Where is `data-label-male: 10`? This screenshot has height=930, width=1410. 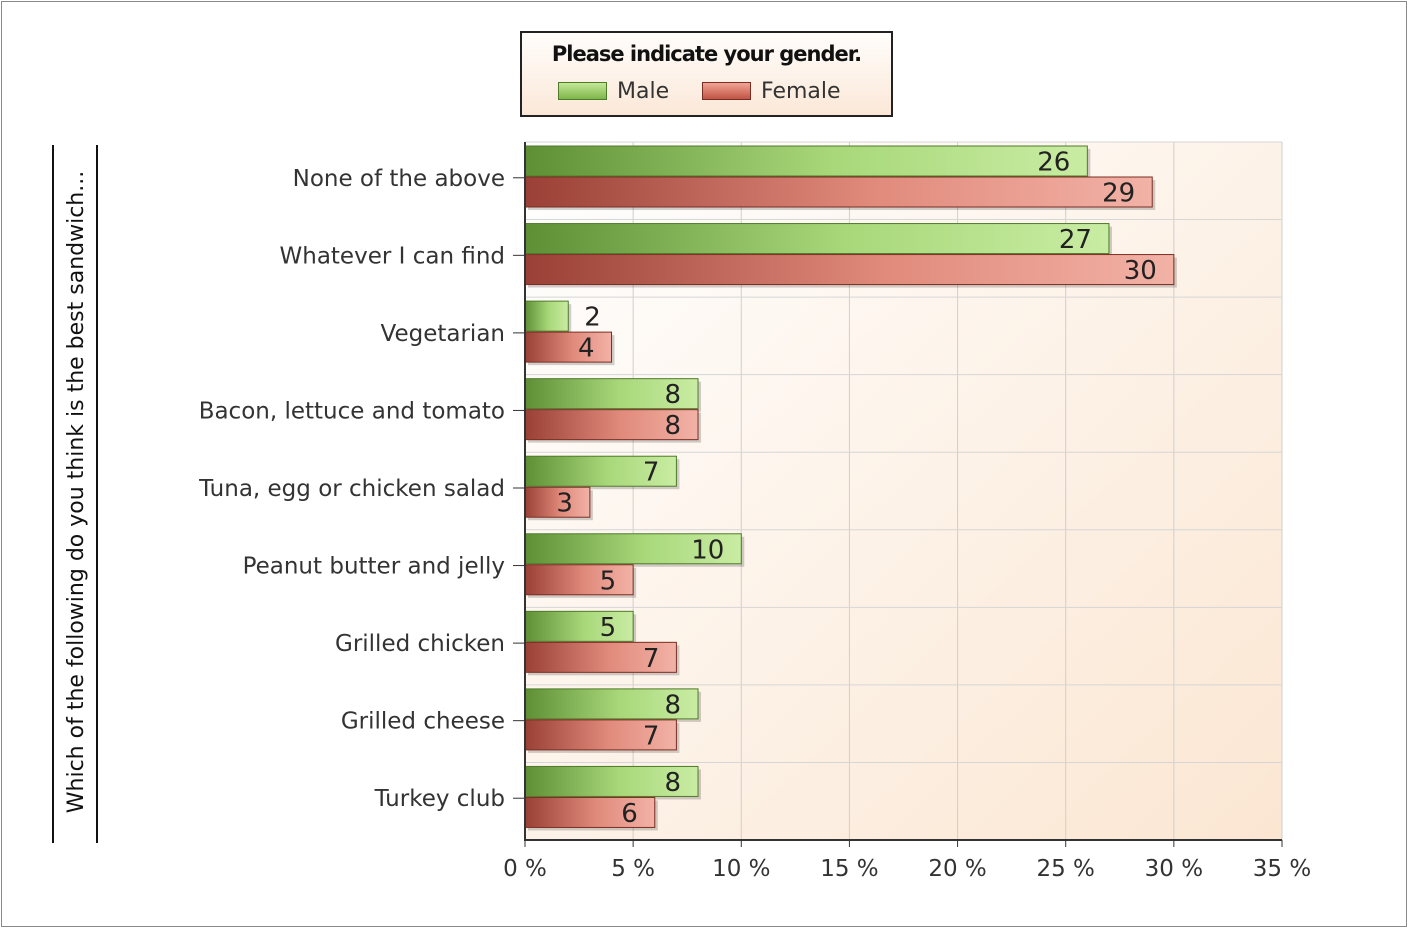
data-label-male: 10 is located at coordinates (707, 550).